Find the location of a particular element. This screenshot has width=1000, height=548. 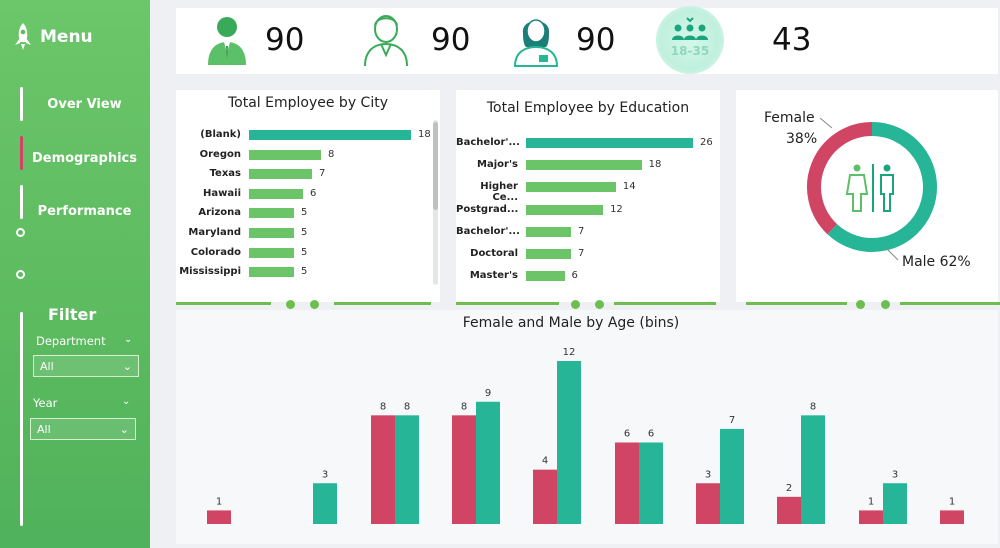

department-label: Department is located at coordinates (71, 341).